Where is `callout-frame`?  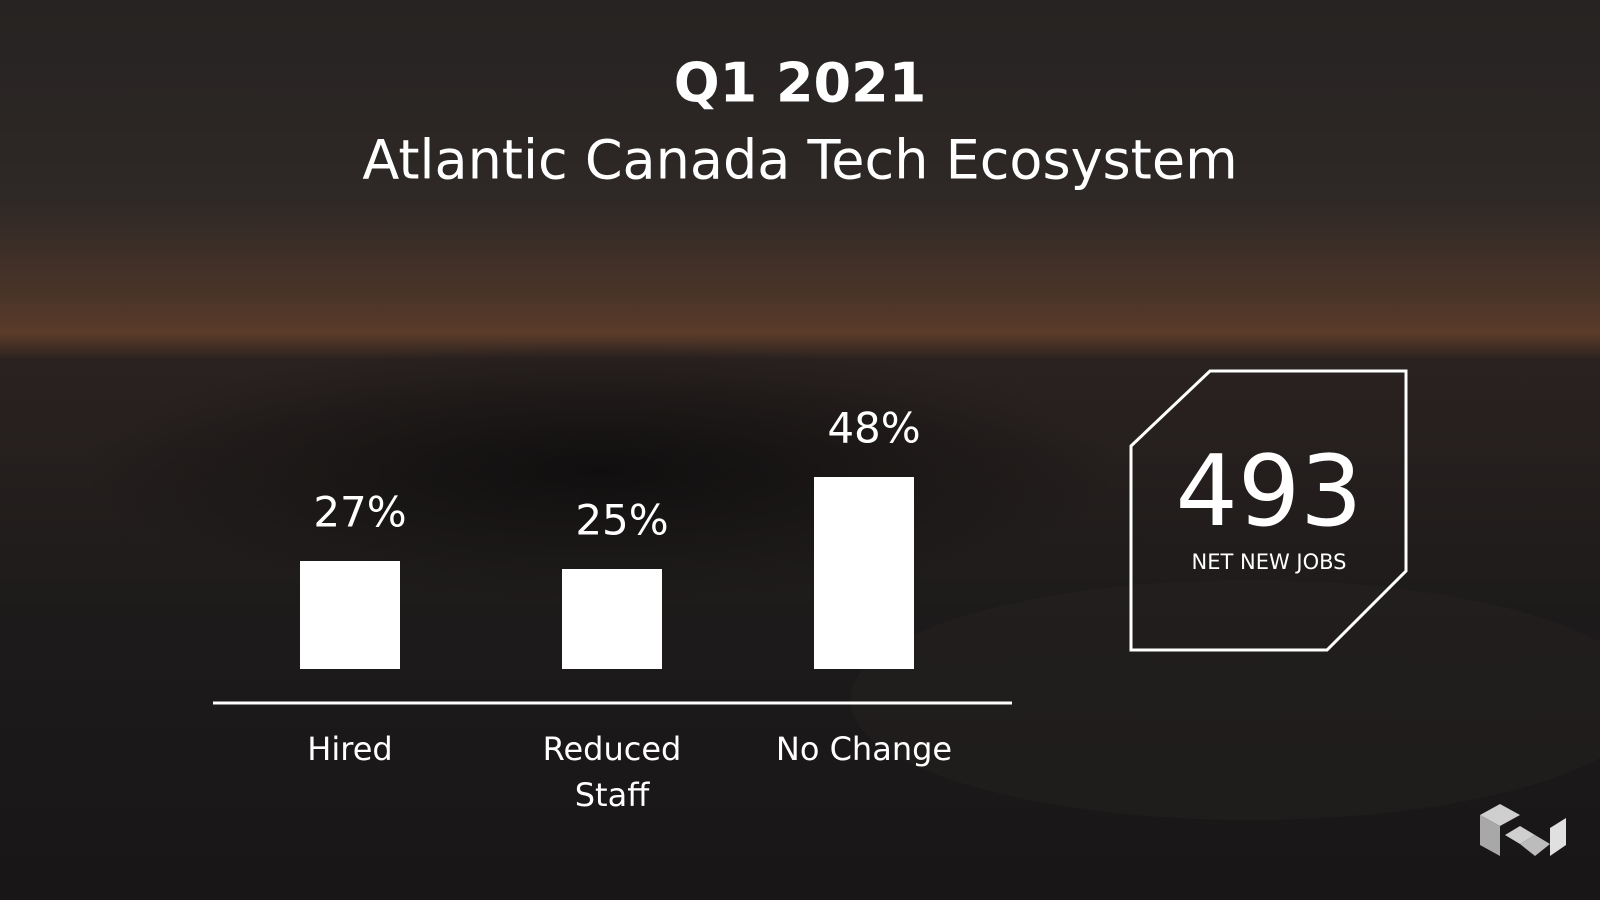 callout-frame is located at coordinates (1268, 510).